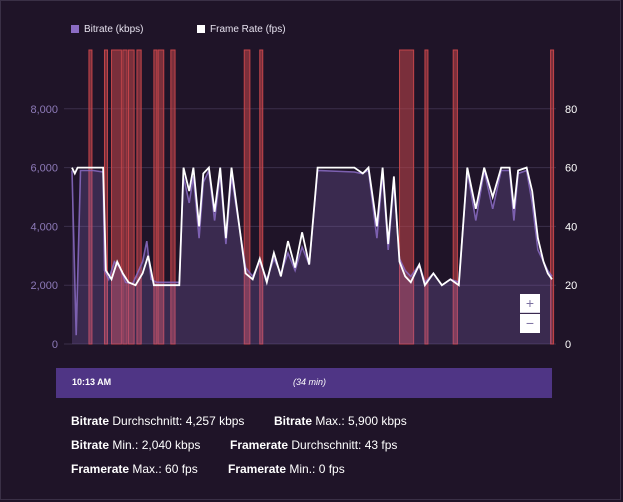 The image size is (623, 502). I want to click on left-axis-tick-label: 8,000, so click(44, 110).